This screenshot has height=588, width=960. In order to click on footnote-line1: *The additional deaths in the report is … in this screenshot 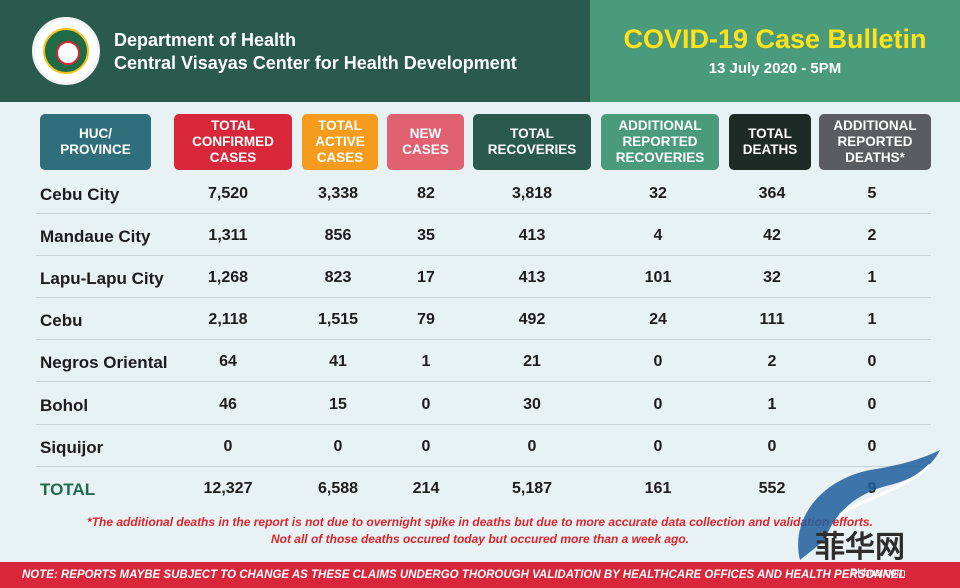, I will do `click(480, 522)`.